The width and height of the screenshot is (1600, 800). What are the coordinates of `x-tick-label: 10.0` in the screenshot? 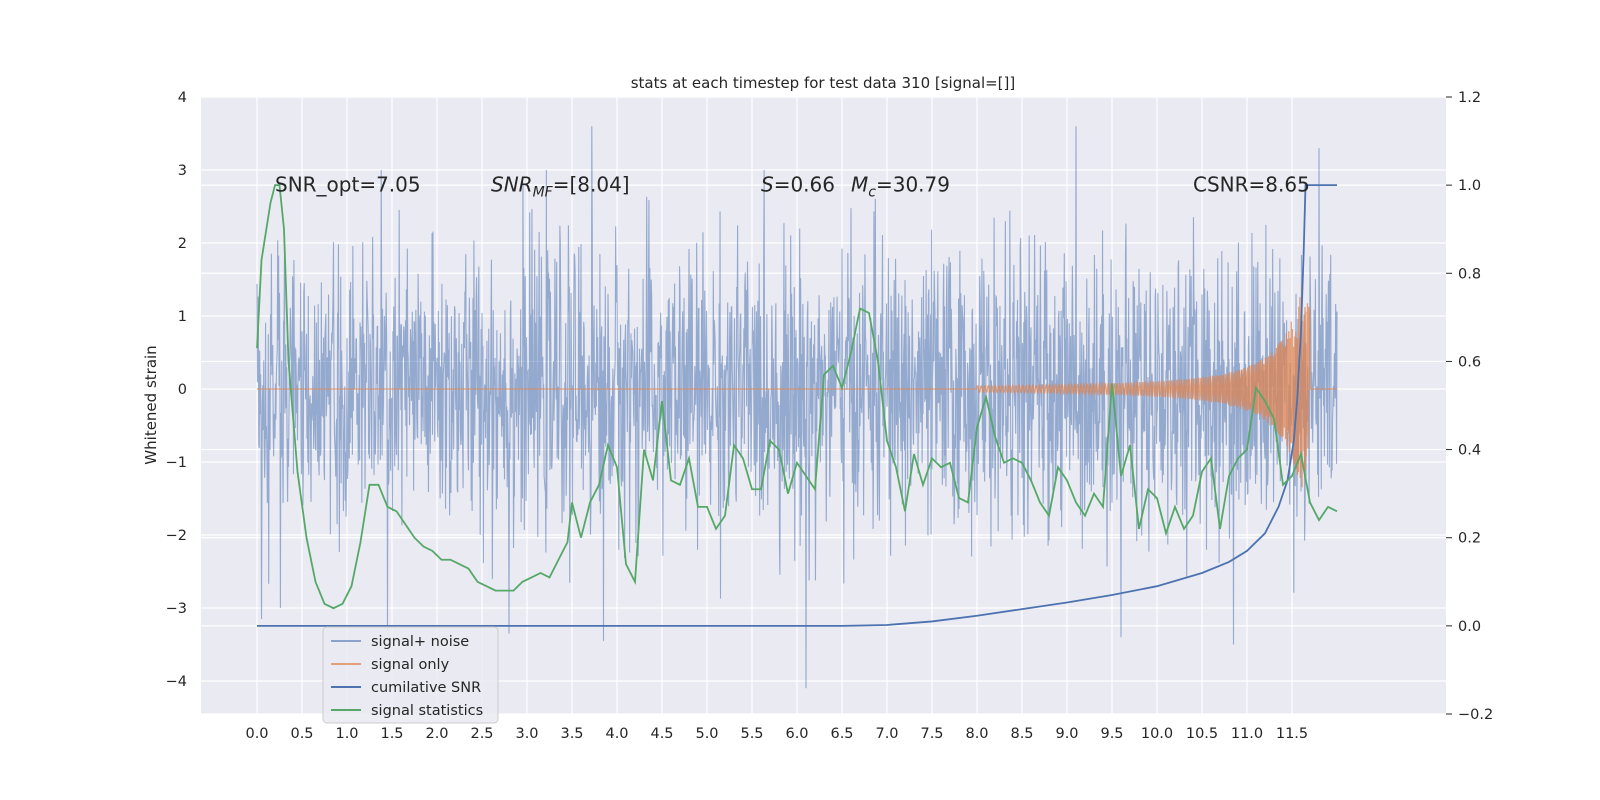 It's located at (1157, 734).